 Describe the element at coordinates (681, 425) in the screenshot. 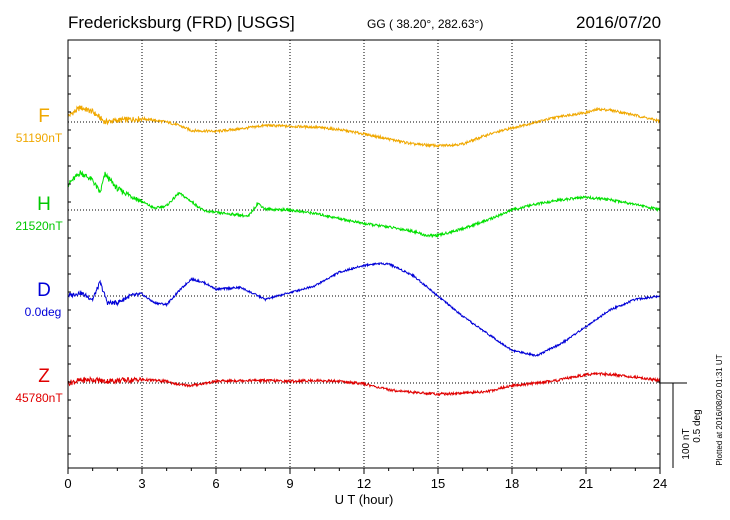

I see `scale-bar: 100 nT 0.5 deg` at that location.